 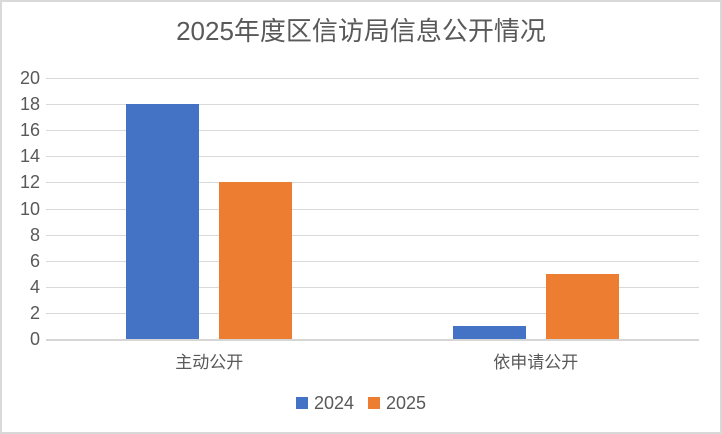 What do you see at coordinates (29, 104) in the screenshot?
I see `y-axis-tick-label: 18` at bounding box center [29, 104].